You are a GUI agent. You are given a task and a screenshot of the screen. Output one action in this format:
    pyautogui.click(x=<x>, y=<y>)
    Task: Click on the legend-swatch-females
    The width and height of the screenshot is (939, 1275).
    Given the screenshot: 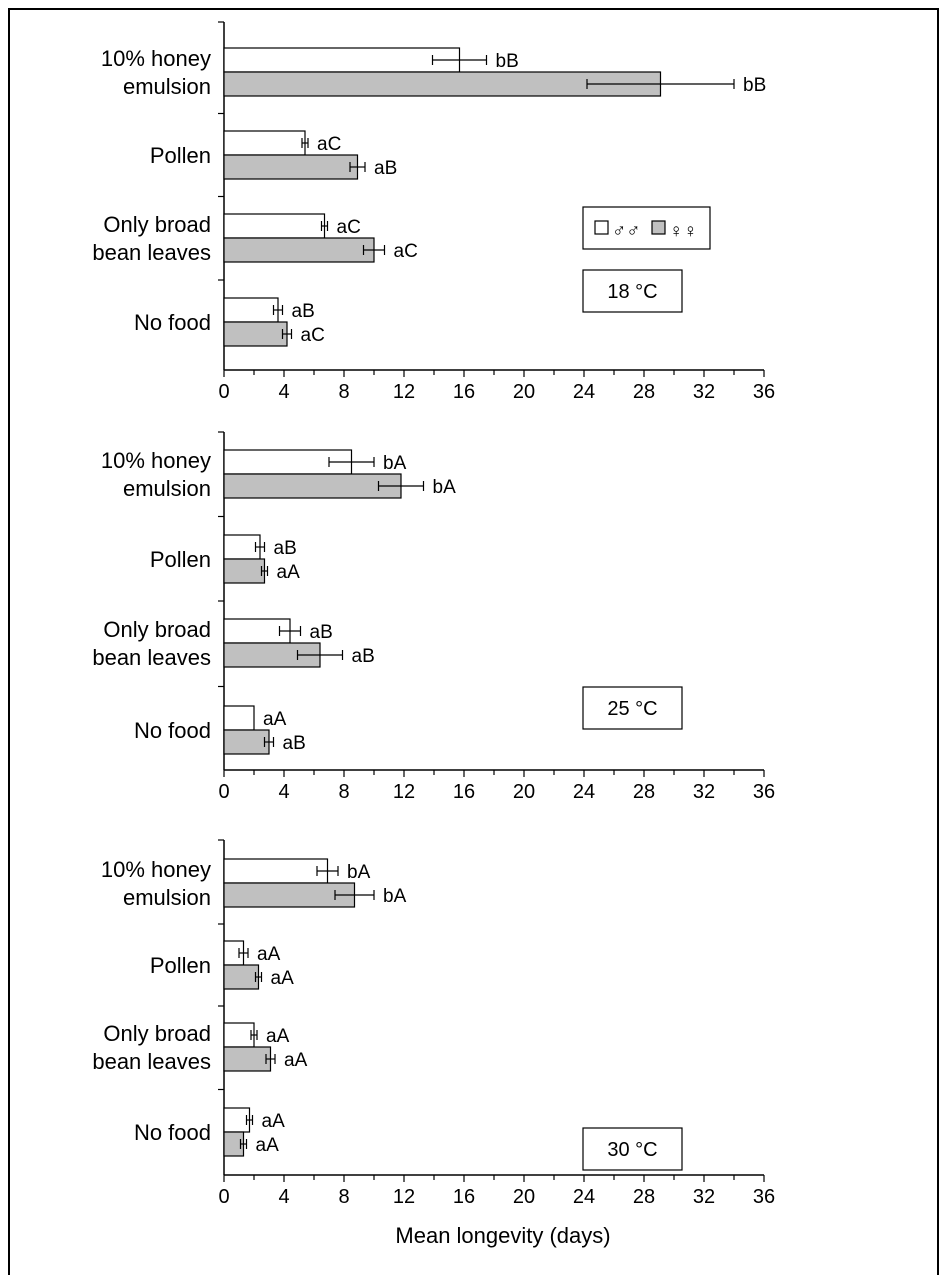 What is the action you would take?
    pyautogui.click(x=658, y=227)
    